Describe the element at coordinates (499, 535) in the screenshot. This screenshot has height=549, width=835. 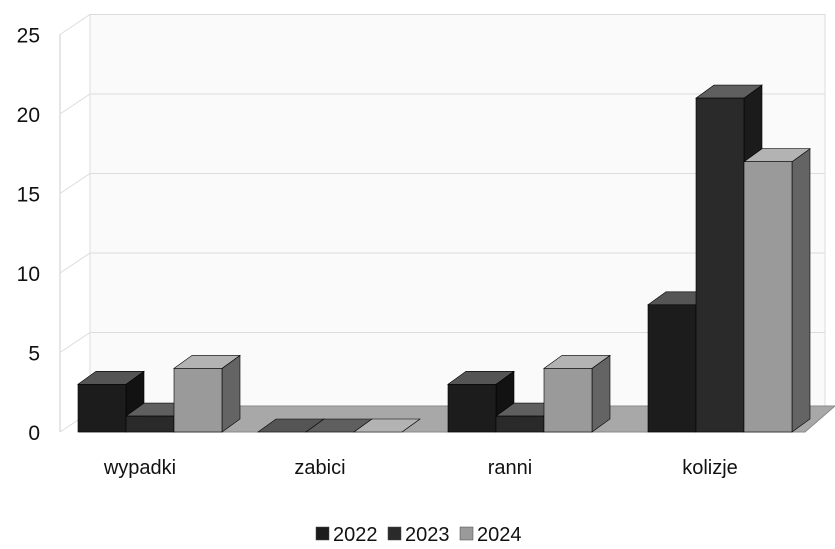
I see `legend-label: 2024` at that location.